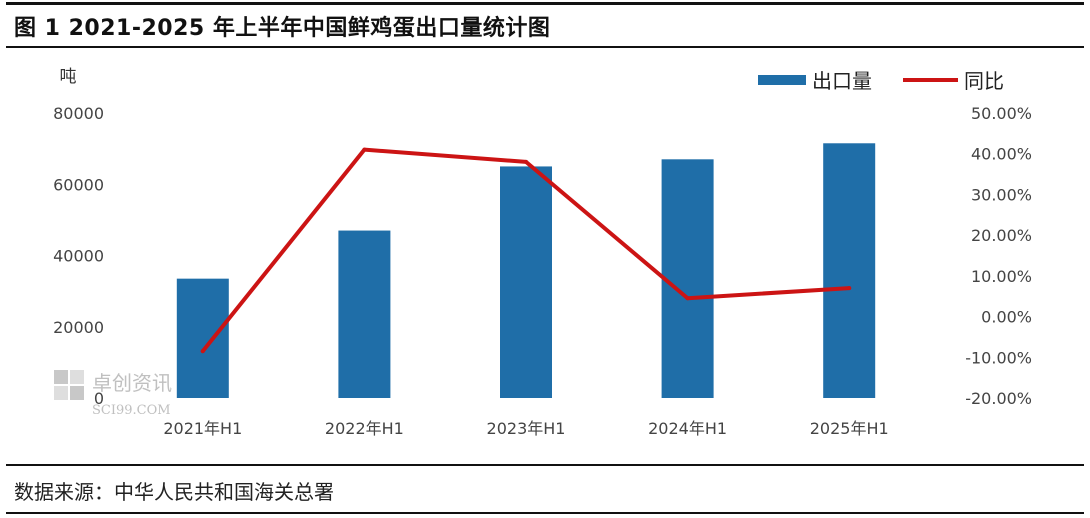 The image size is (1090, 518). Describe the element at coordinates (364, 428) in the screenshot. I see `x-axis-tick: 2022年H1` at that location.